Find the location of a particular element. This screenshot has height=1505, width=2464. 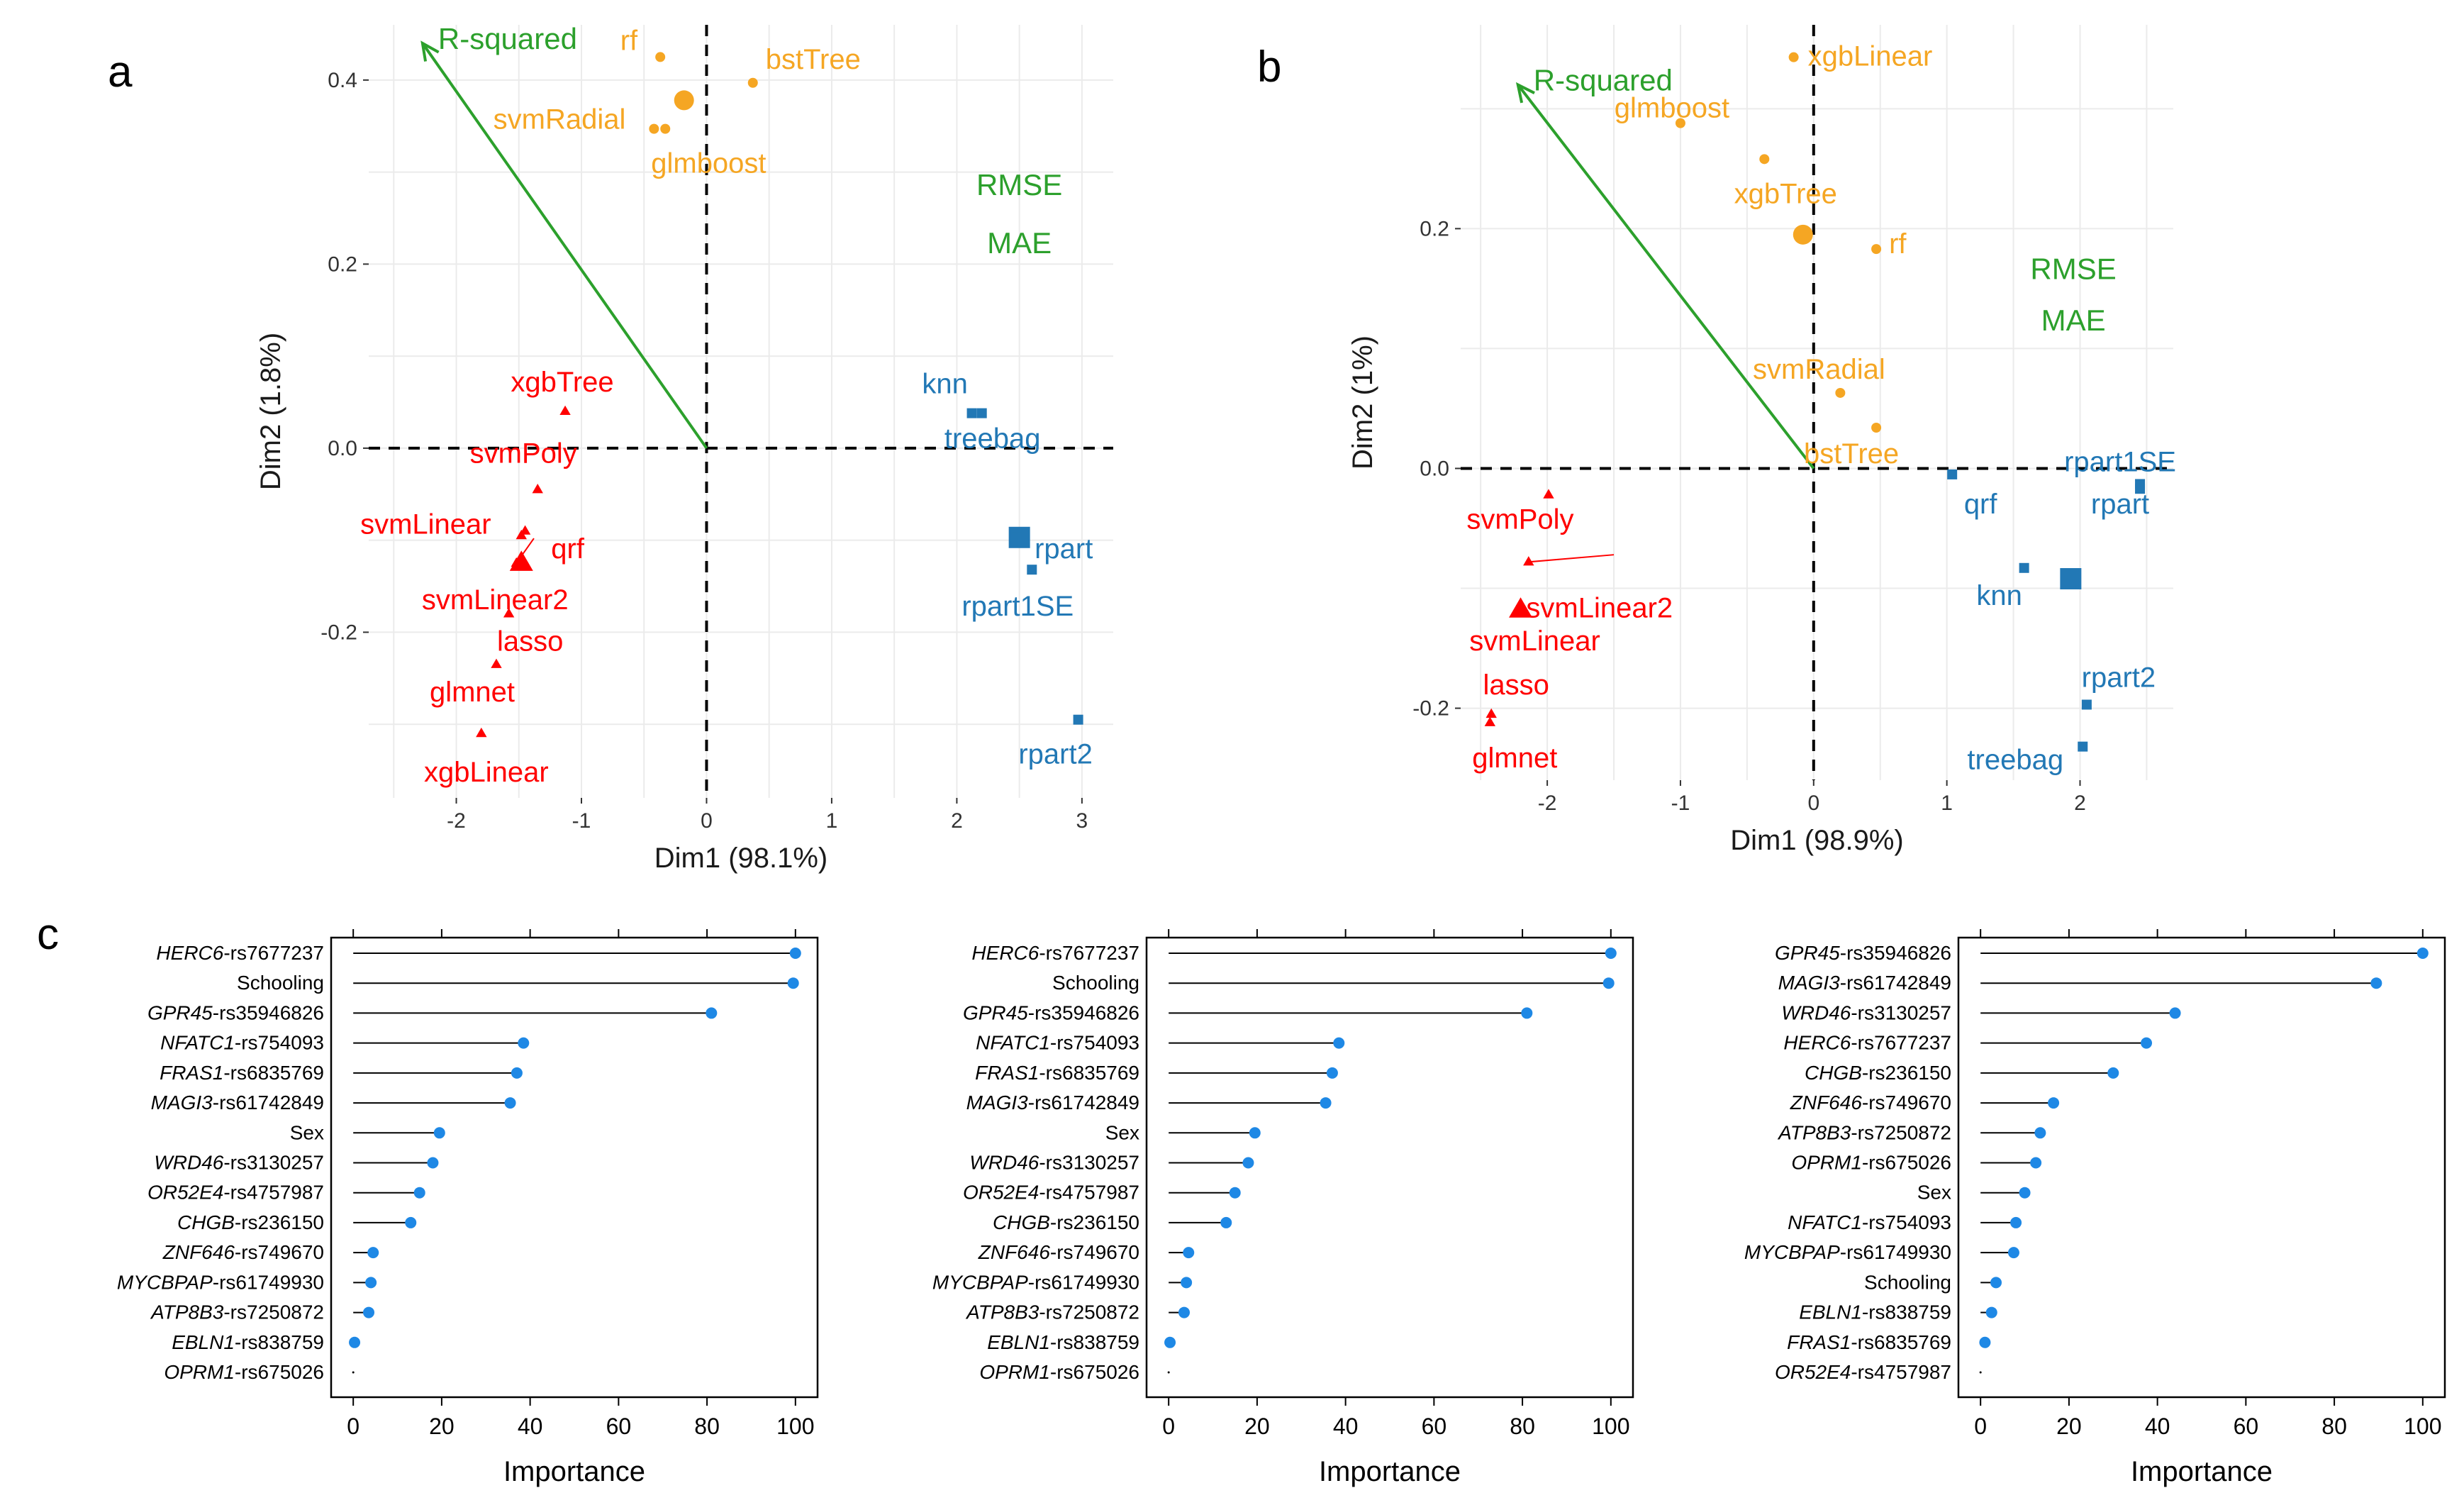

point-rpart is located at coordinates (2140, 489).